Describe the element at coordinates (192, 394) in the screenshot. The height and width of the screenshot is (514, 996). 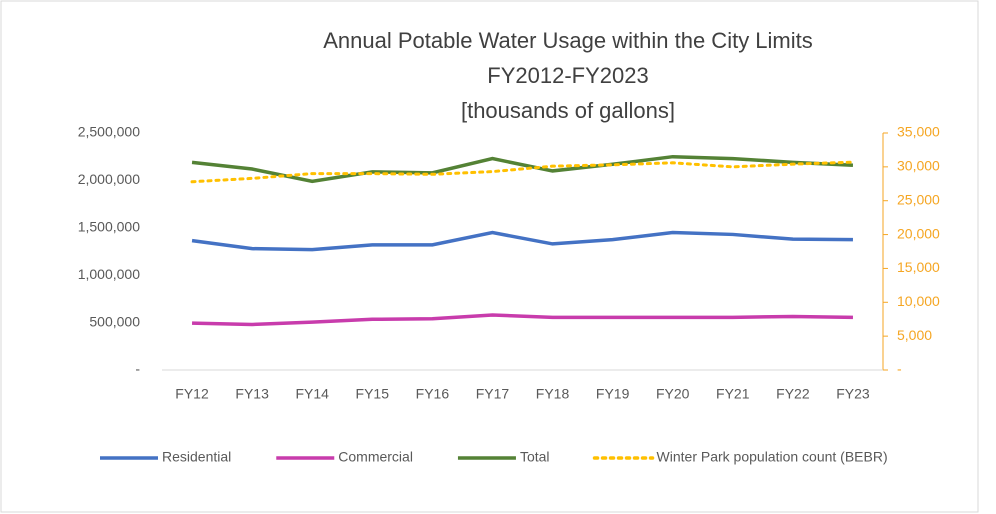
I see `x-tick-label: FY12` at that location.